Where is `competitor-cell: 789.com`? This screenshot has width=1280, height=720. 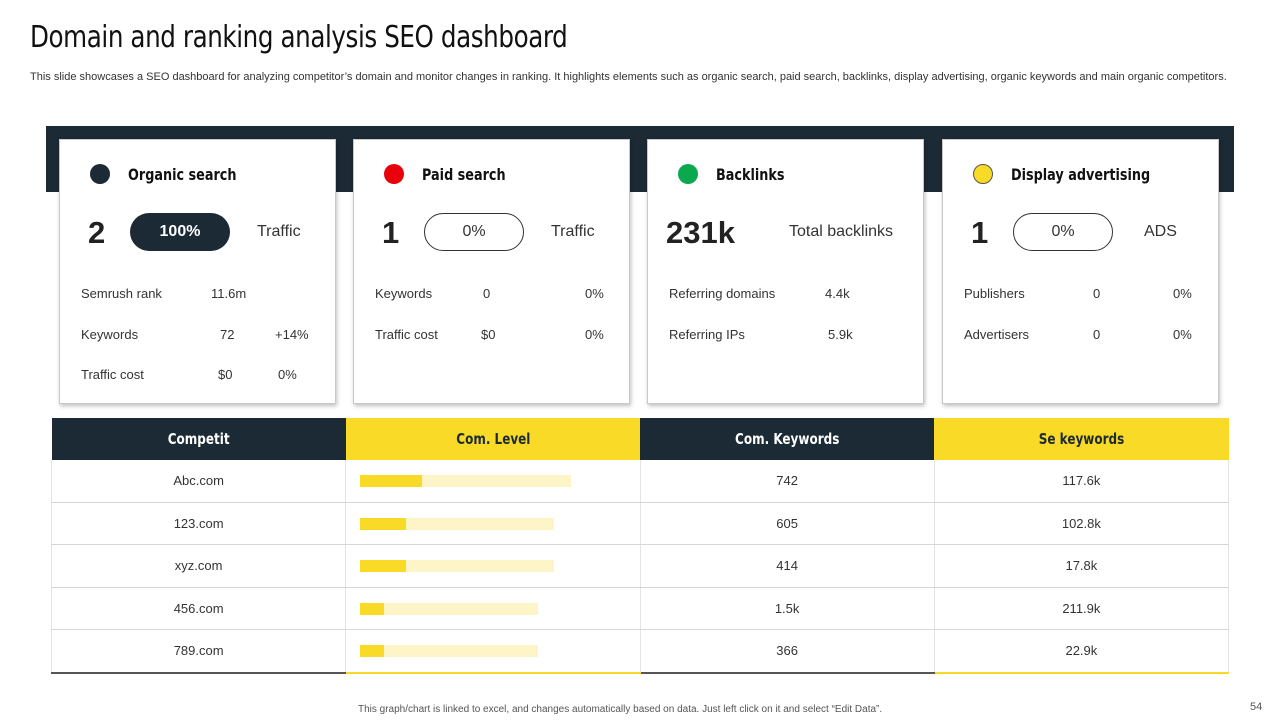 competitor-cell: 789.com is located at coordinates (198, 651).